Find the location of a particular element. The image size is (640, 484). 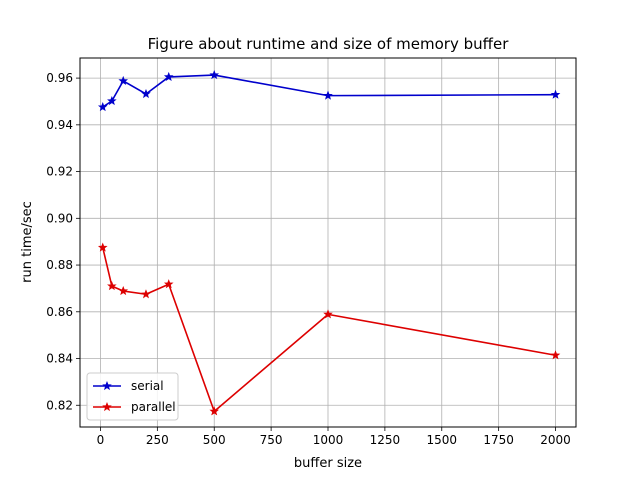

y-tick-label: 0.84 is located at coordinates (59, 359).